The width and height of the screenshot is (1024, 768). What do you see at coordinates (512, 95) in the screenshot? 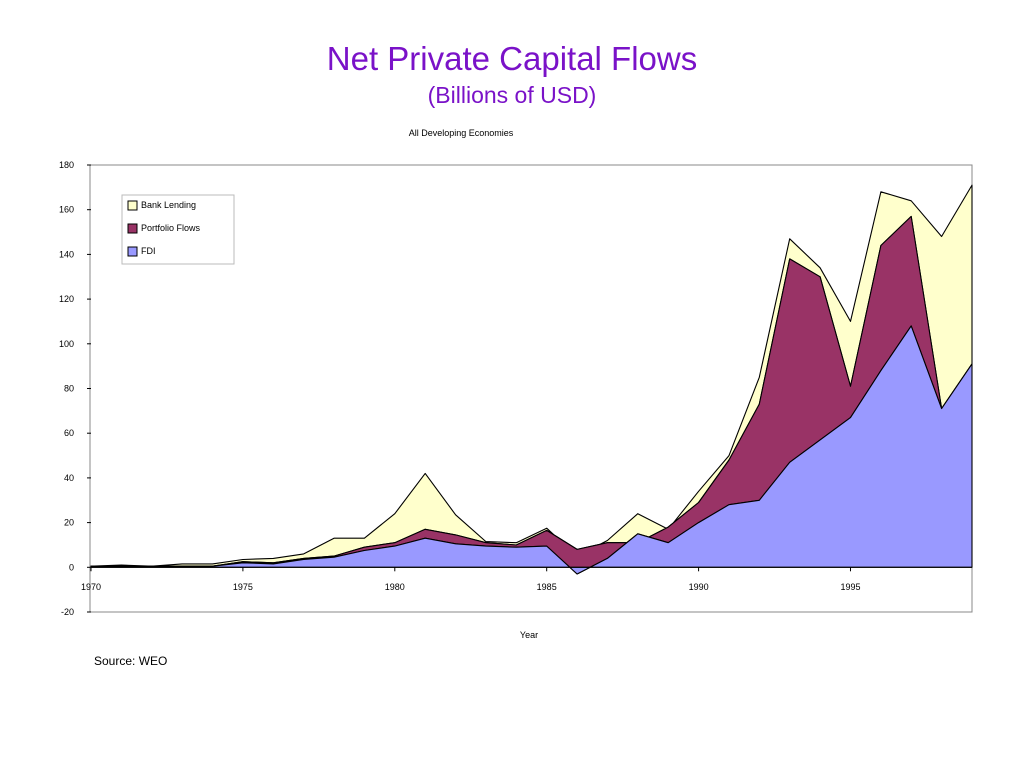
I see `page-subtitle: (Billions of USD)` at bounding box center [512, 95].